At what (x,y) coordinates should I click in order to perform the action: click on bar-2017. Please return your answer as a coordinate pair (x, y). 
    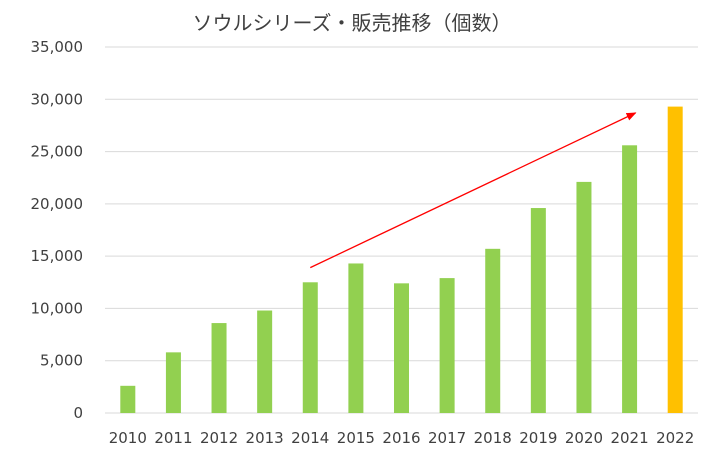
    Looking at the image, I should click on (447, 345).